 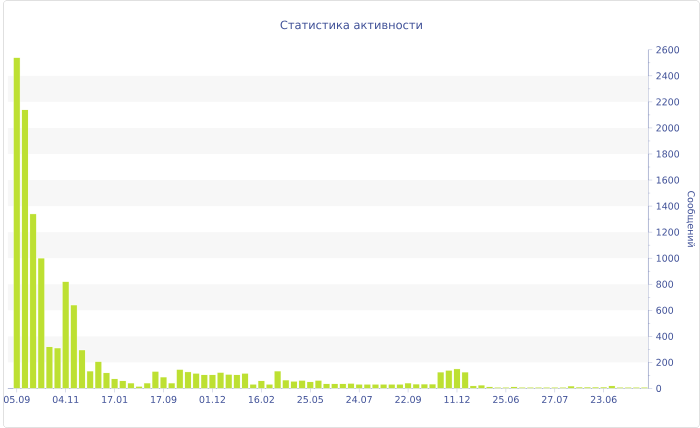 What do you see at coordinates (212, 399) in the screenshot?
I see `x-tick-label: 01.12` at bounding box center [212, 399].